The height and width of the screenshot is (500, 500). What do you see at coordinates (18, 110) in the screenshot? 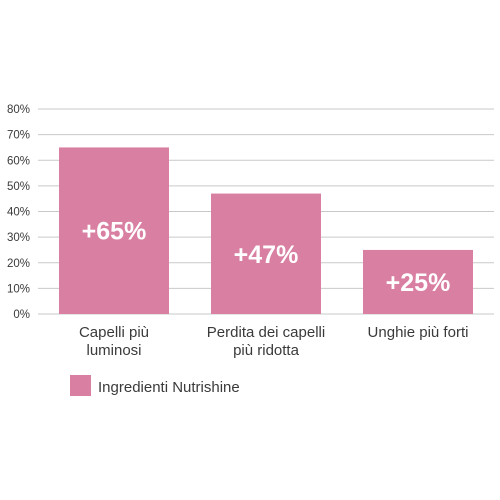
I see `y-tick-label: 80%` at bounding box center [18, 110].